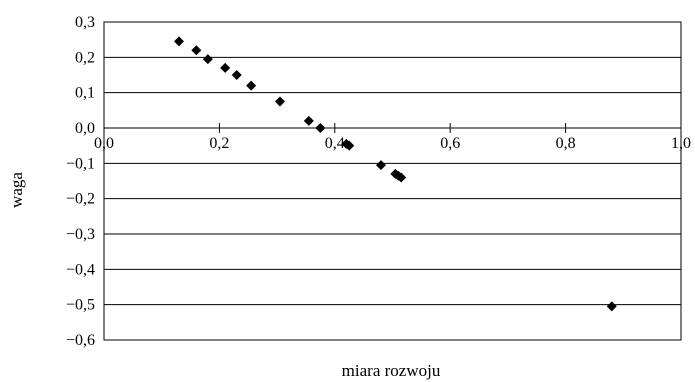 The height and width of the screenshot is (382, 695). What do you see at coordinates (391, 370) in the screenshot?
I see `x-axis-title: miara rozwoju` at bounding box center [391, 370].